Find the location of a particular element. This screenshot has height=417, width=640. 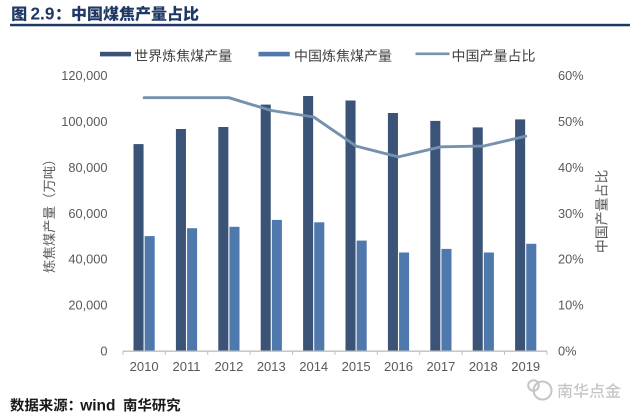

svg-text: 40,000 is located at coordinates (87, 259).